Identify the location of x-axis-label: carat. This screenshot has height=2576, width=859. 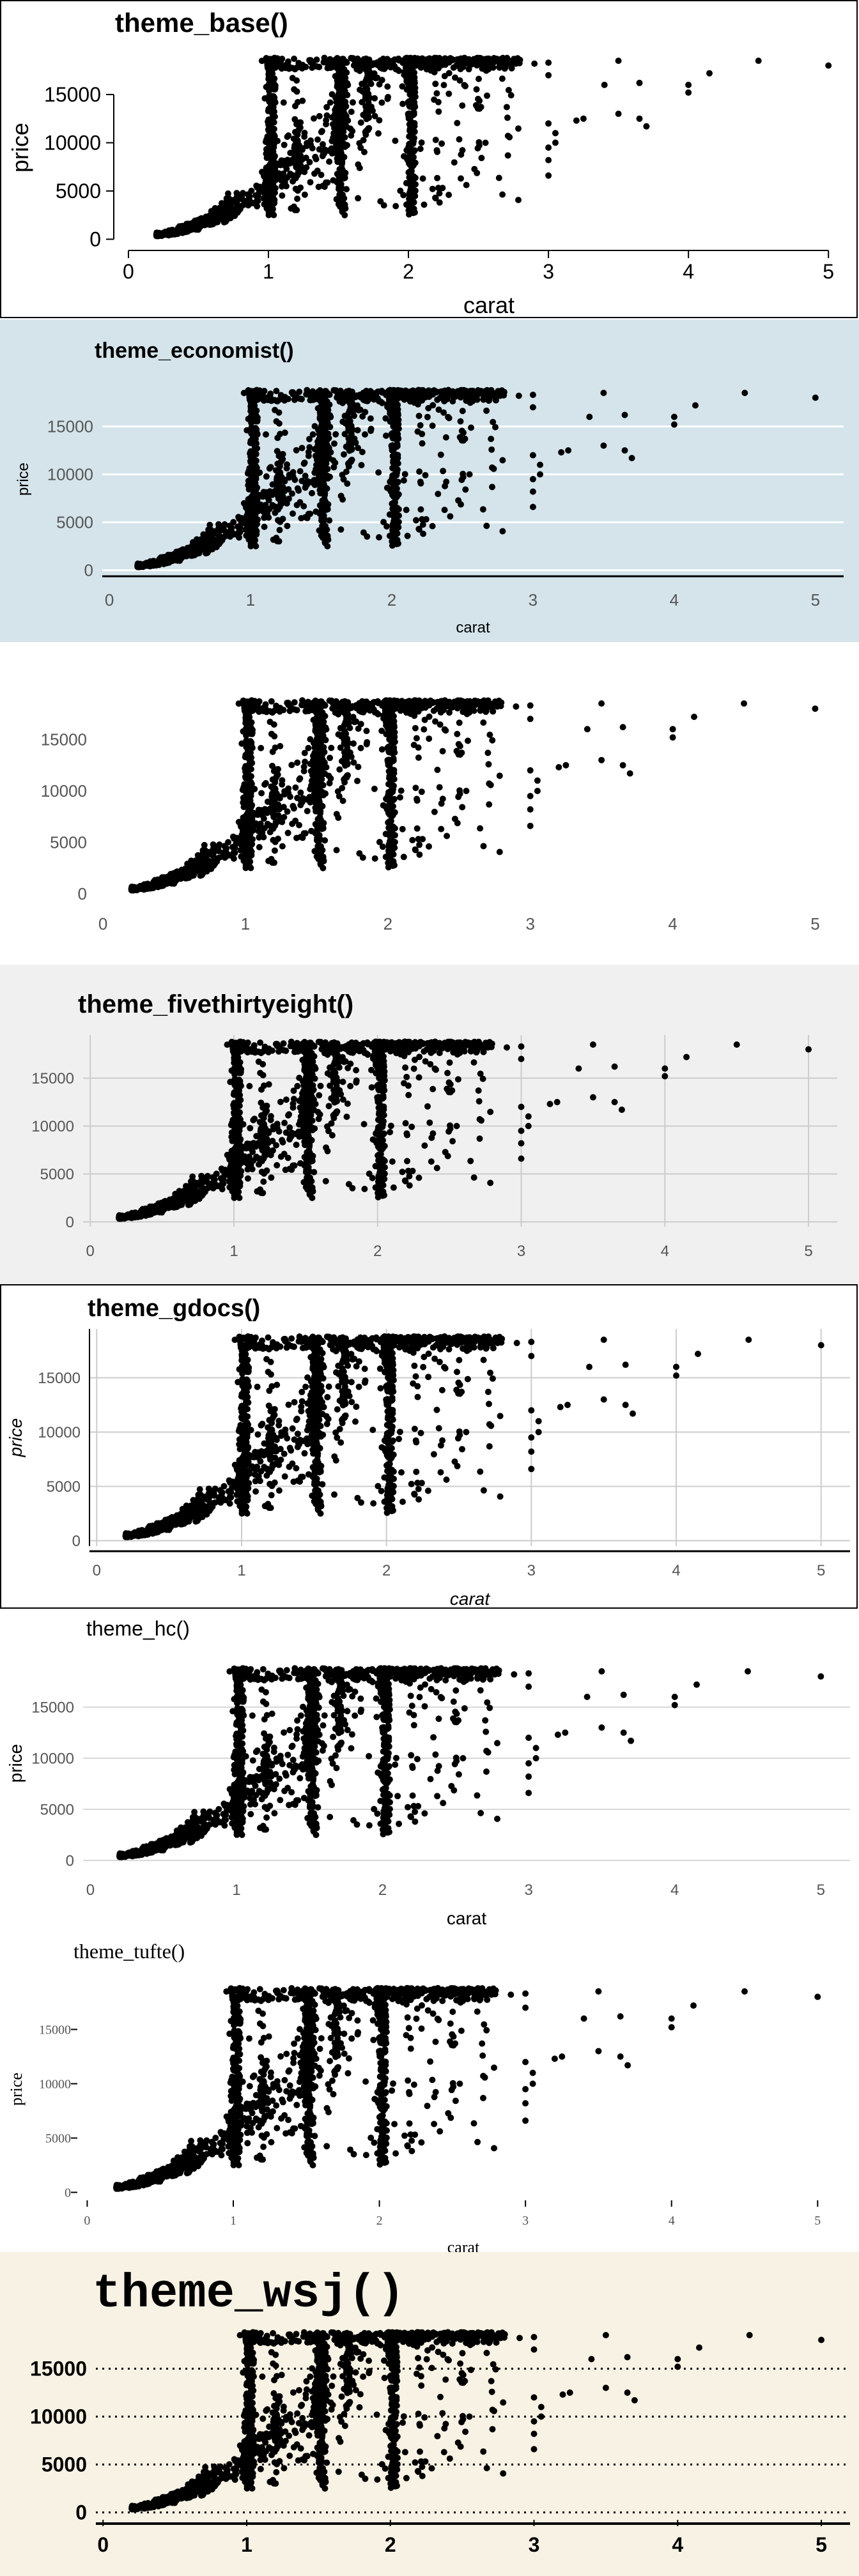
(489, 305).